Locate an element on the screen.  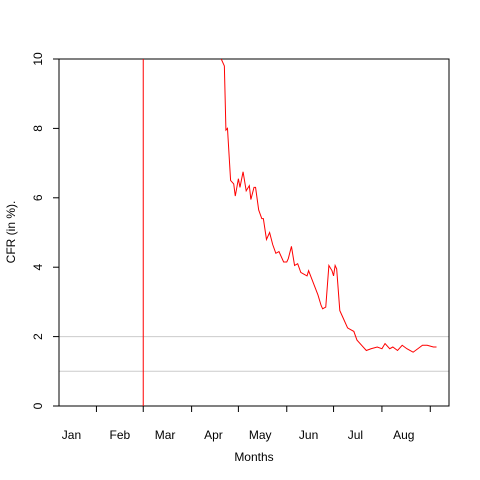
y-tick-label: 10 is located at coordinates (38, 59).